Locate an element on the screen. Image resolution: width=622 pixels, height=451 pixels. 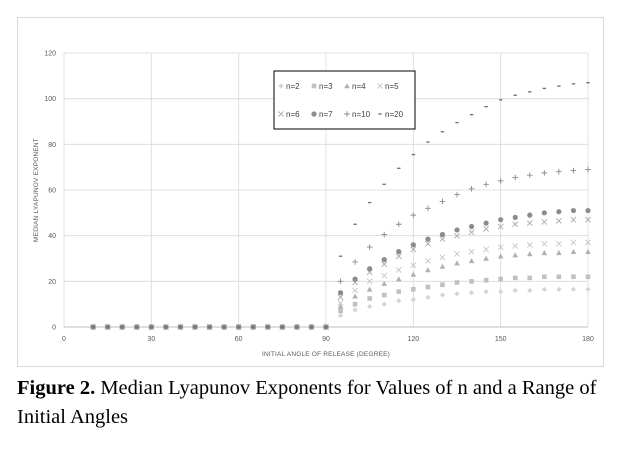
legend-label: n=10 is located at coordinates (361, 114).